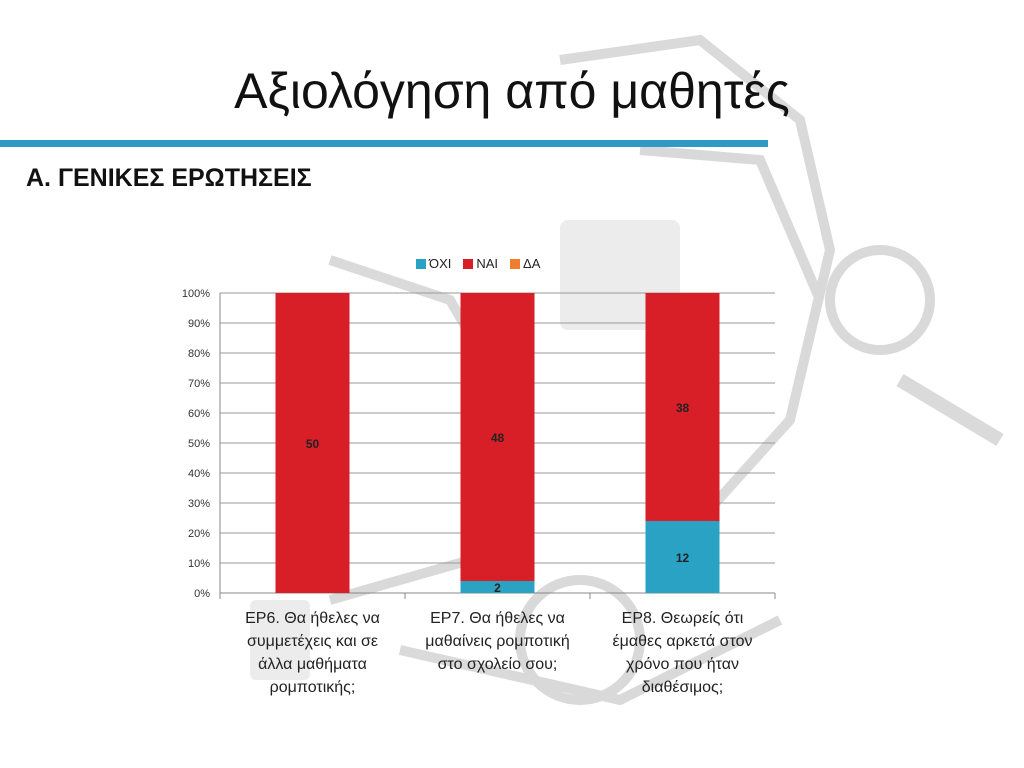 The width and height of the screenshot is (1024, 768). I want to click on data-label: 48, so click(498, 438).